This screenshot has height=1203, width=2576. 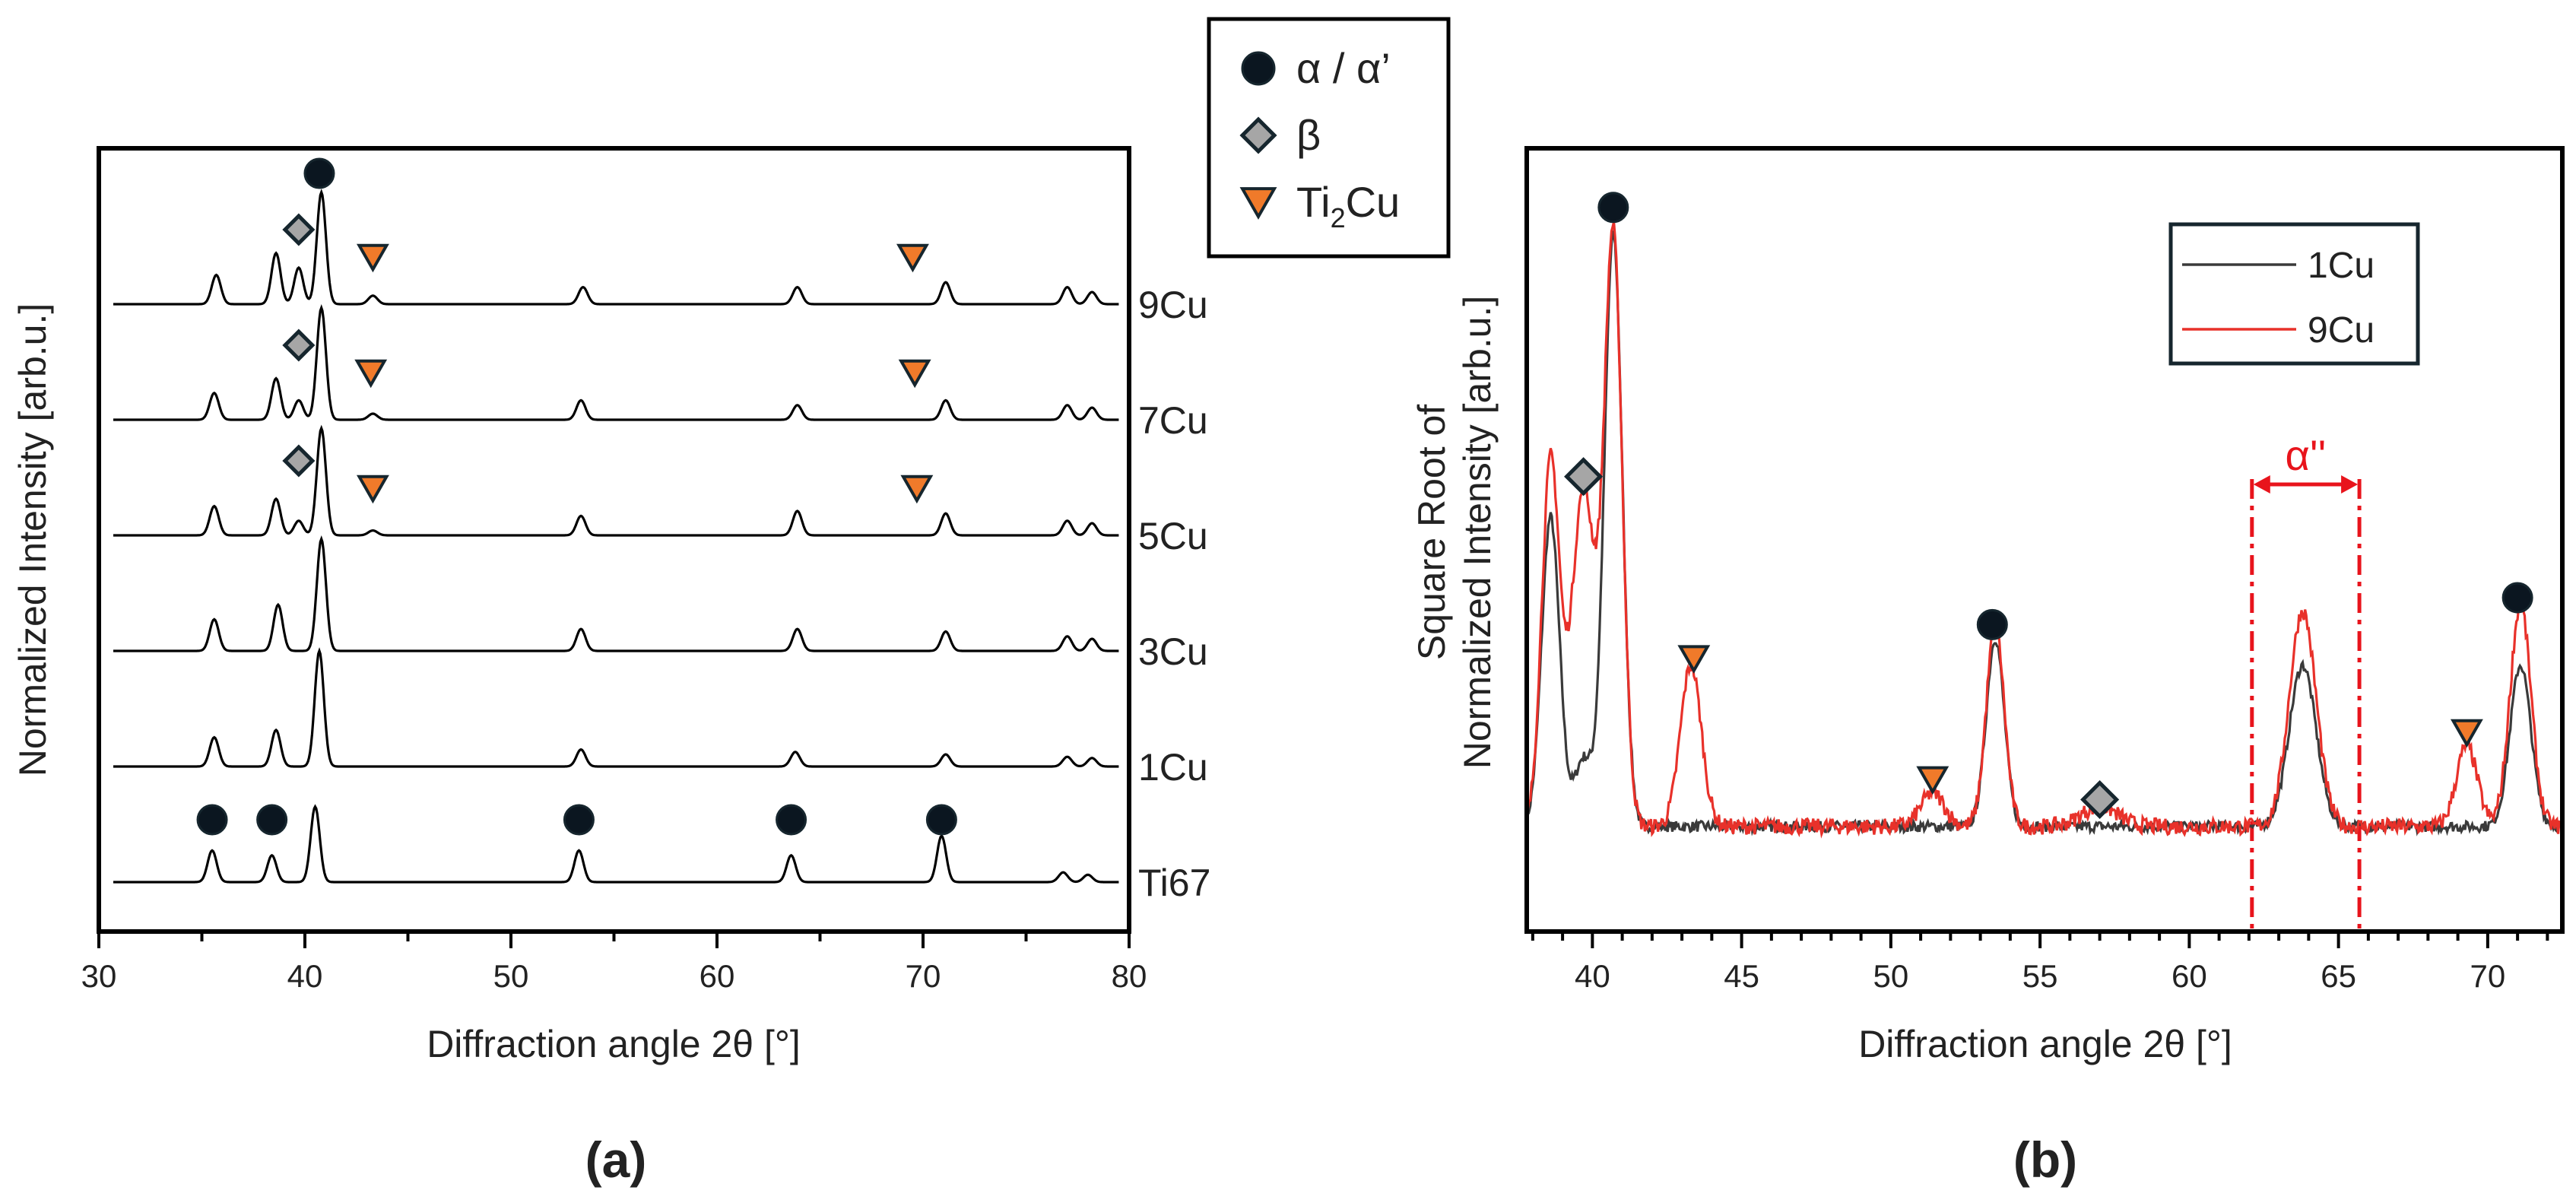 I want to click on legend-diamond-icon, so click(x=1258, y=135).